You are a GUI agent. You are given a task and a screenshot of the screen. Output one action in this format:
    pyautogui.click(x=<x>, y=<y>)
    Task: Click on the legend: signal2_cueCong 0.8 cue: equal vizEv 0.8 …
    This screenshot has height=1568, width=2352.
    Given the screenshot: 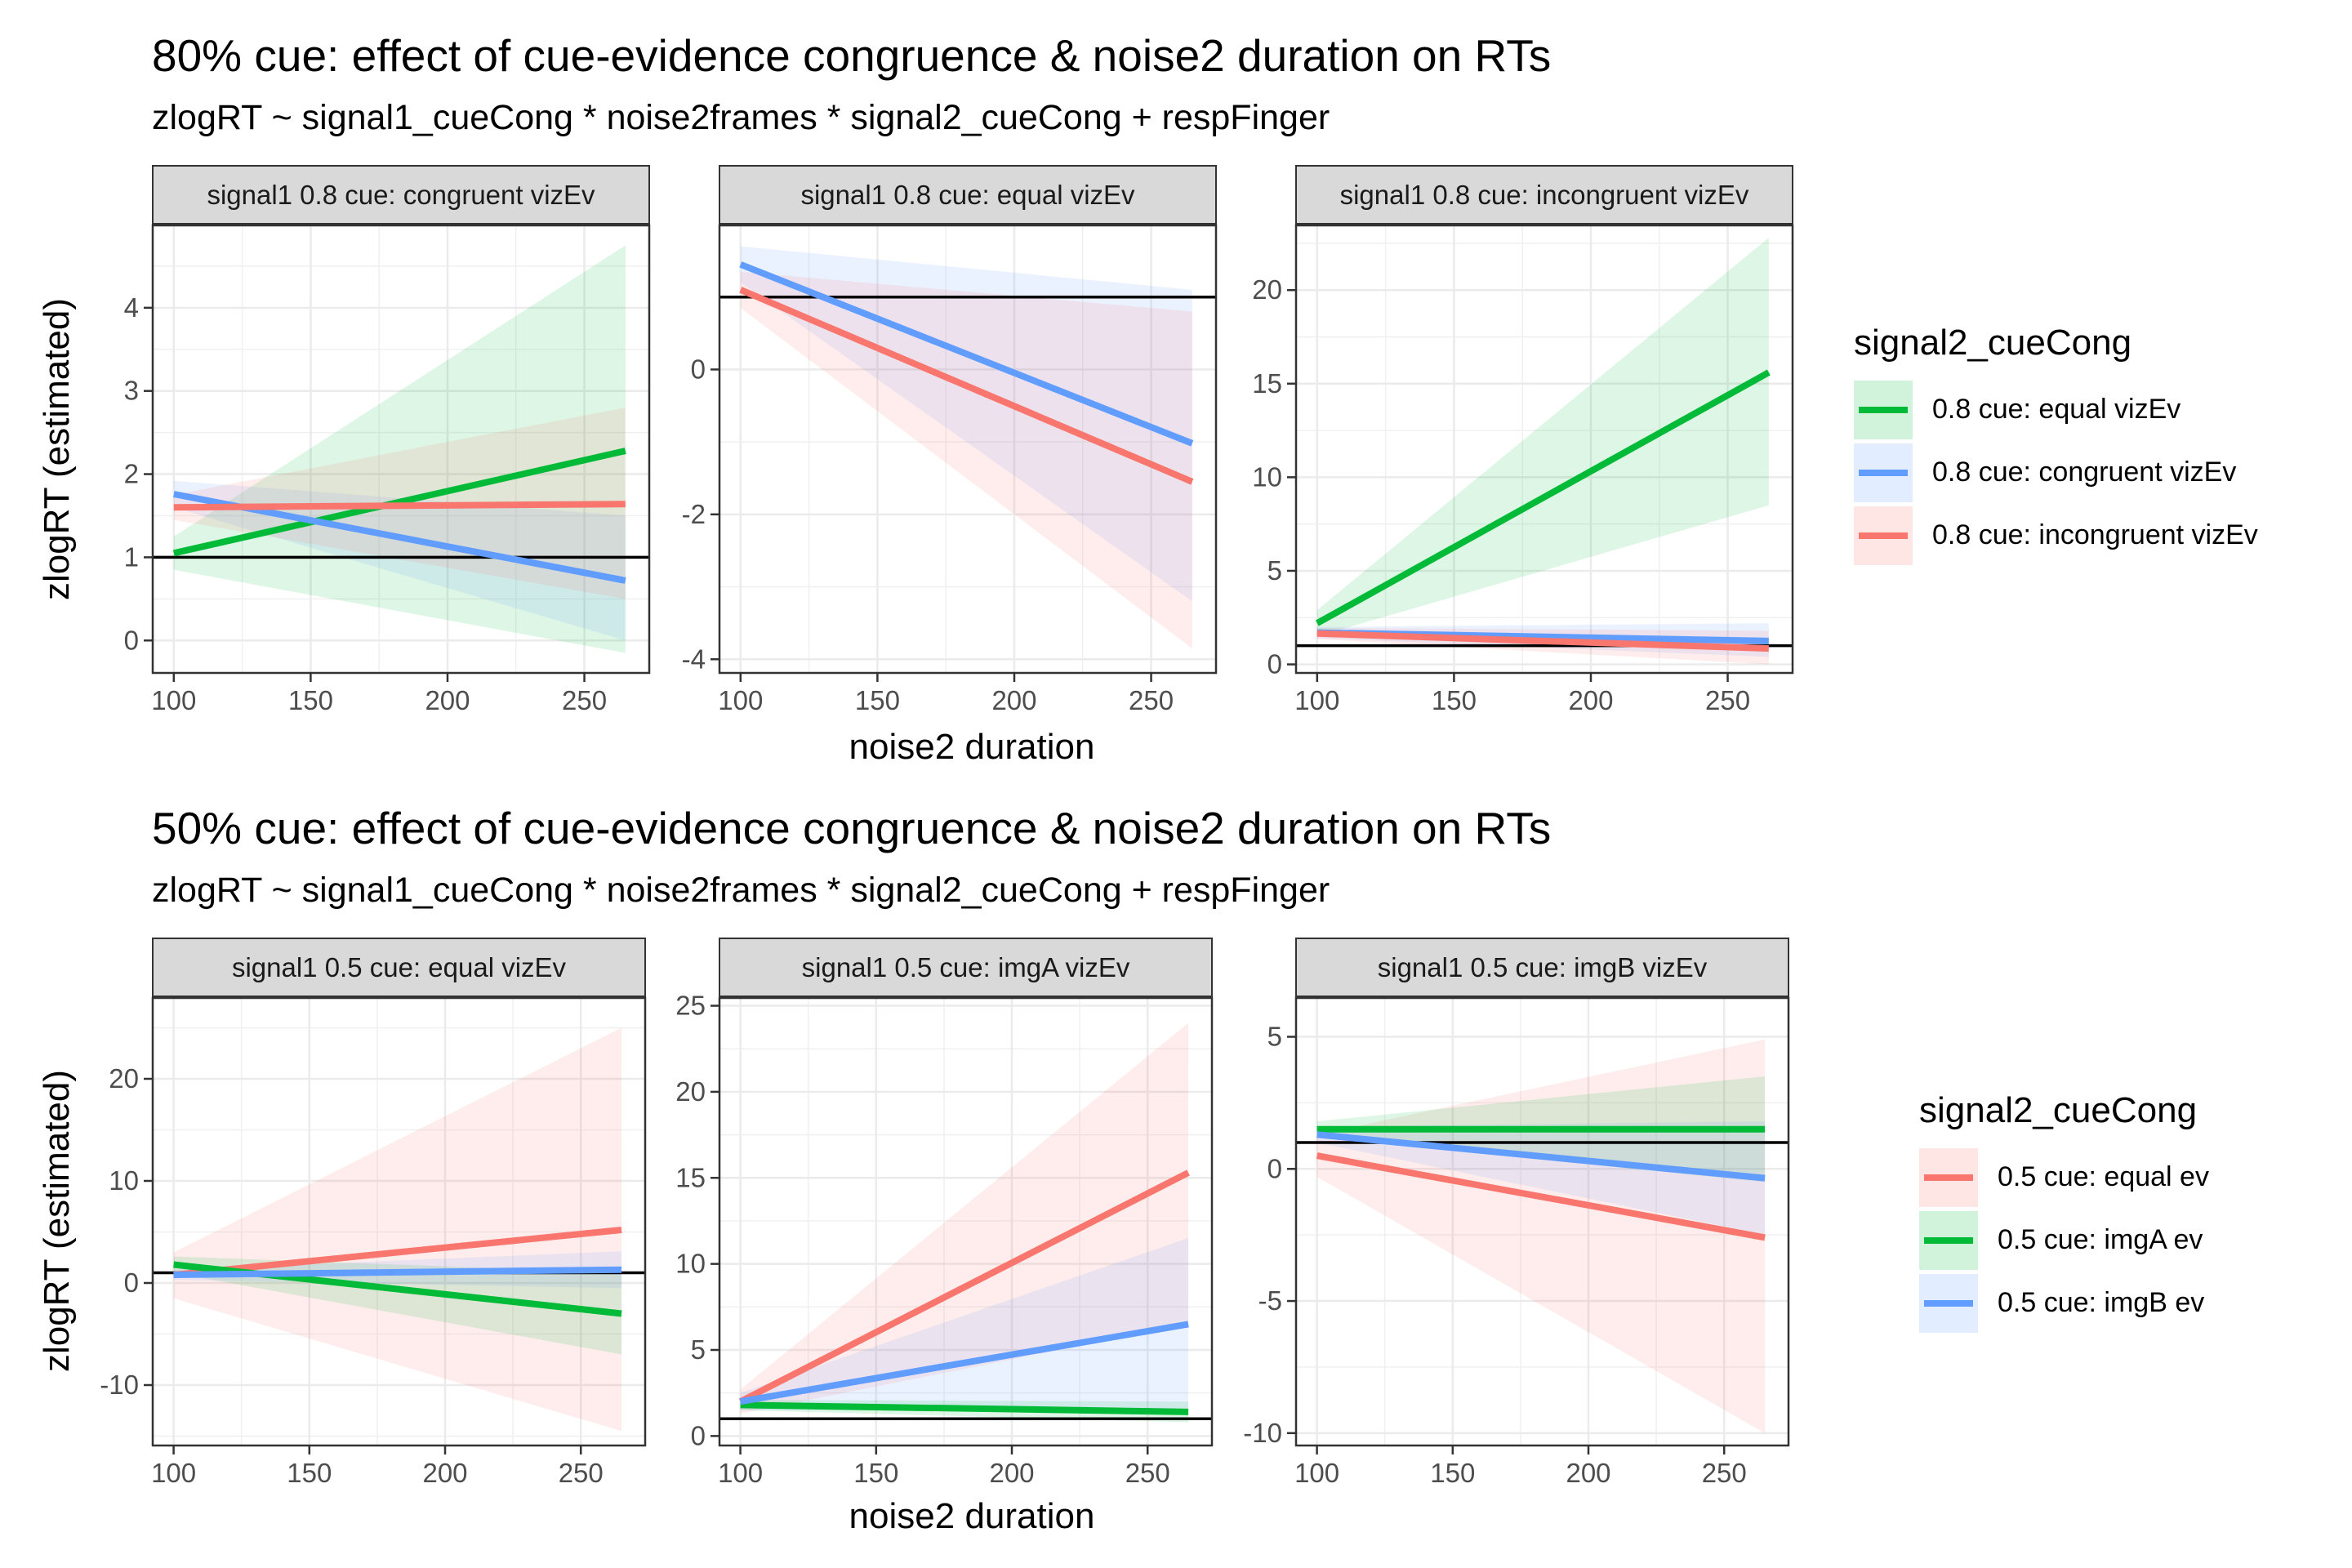 What is the action you would take?
    pyautogui.click(x=2056, y=445)
    